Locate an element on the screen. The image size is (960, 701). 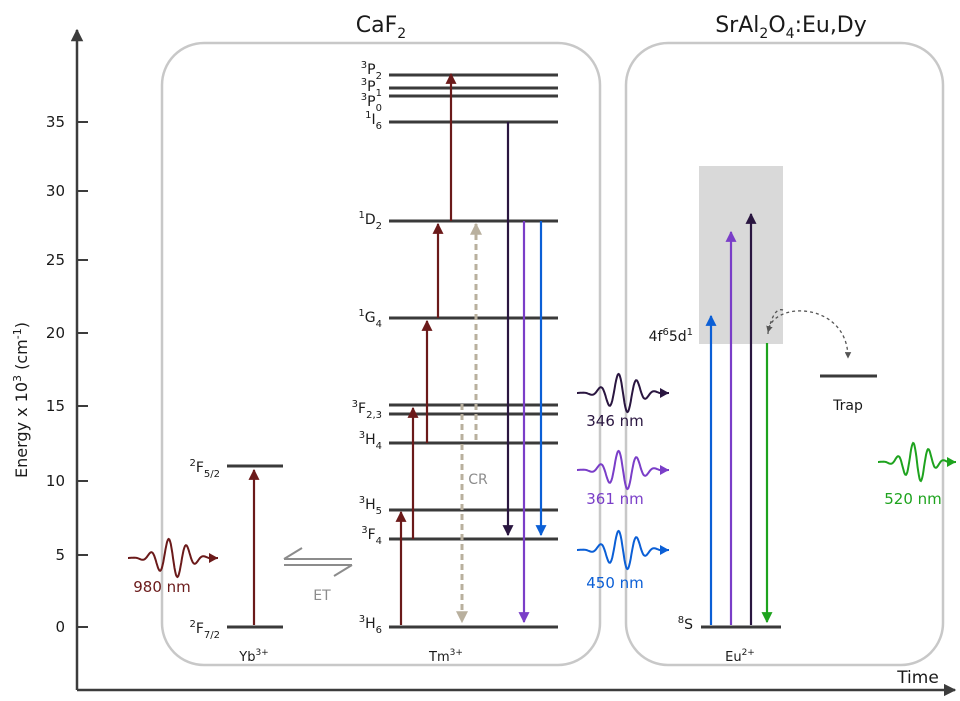
title-sral2o4: SrAl2O4:Eu,Dy is located at coordinates (791, 27).